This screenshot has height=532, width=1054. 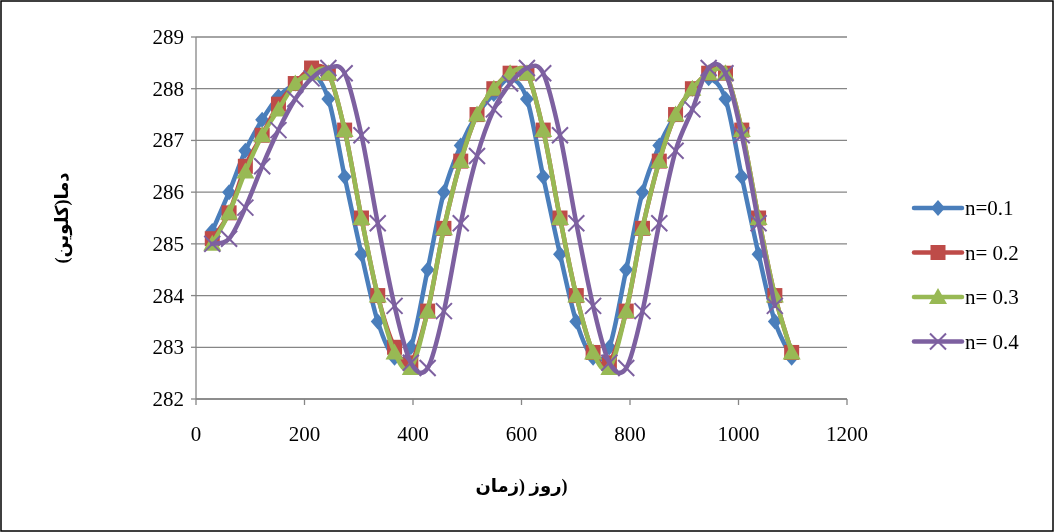 What do you see at coordinates (992, 341) in the screenshot?
I see `legend-label: n= 0.4` at bounding box center [992, 341].